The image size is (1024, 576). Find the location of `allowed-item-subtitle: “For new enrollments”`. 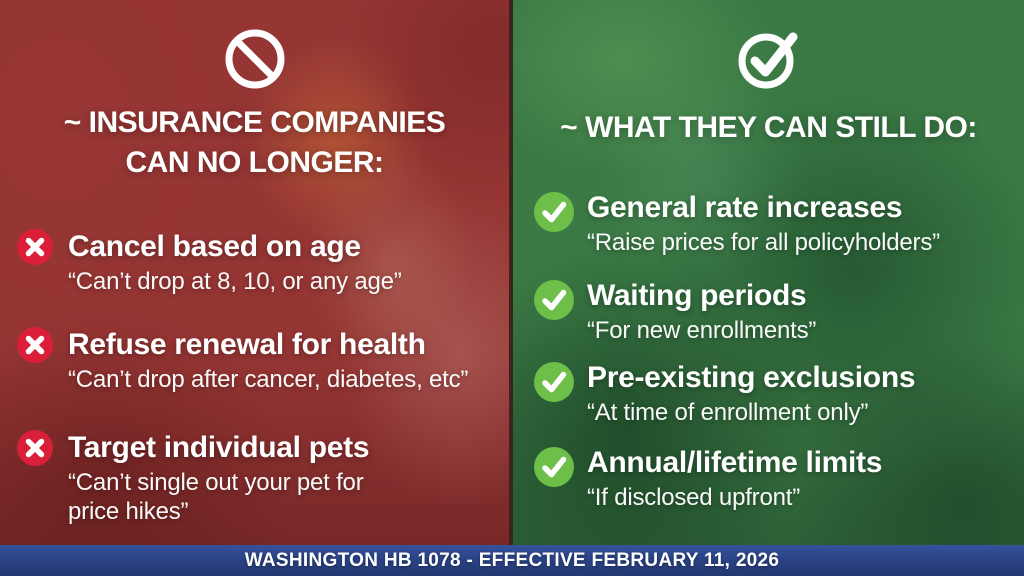

allowed-item-subtitle: “For new enrollments” is located at coordinates (702, 330).